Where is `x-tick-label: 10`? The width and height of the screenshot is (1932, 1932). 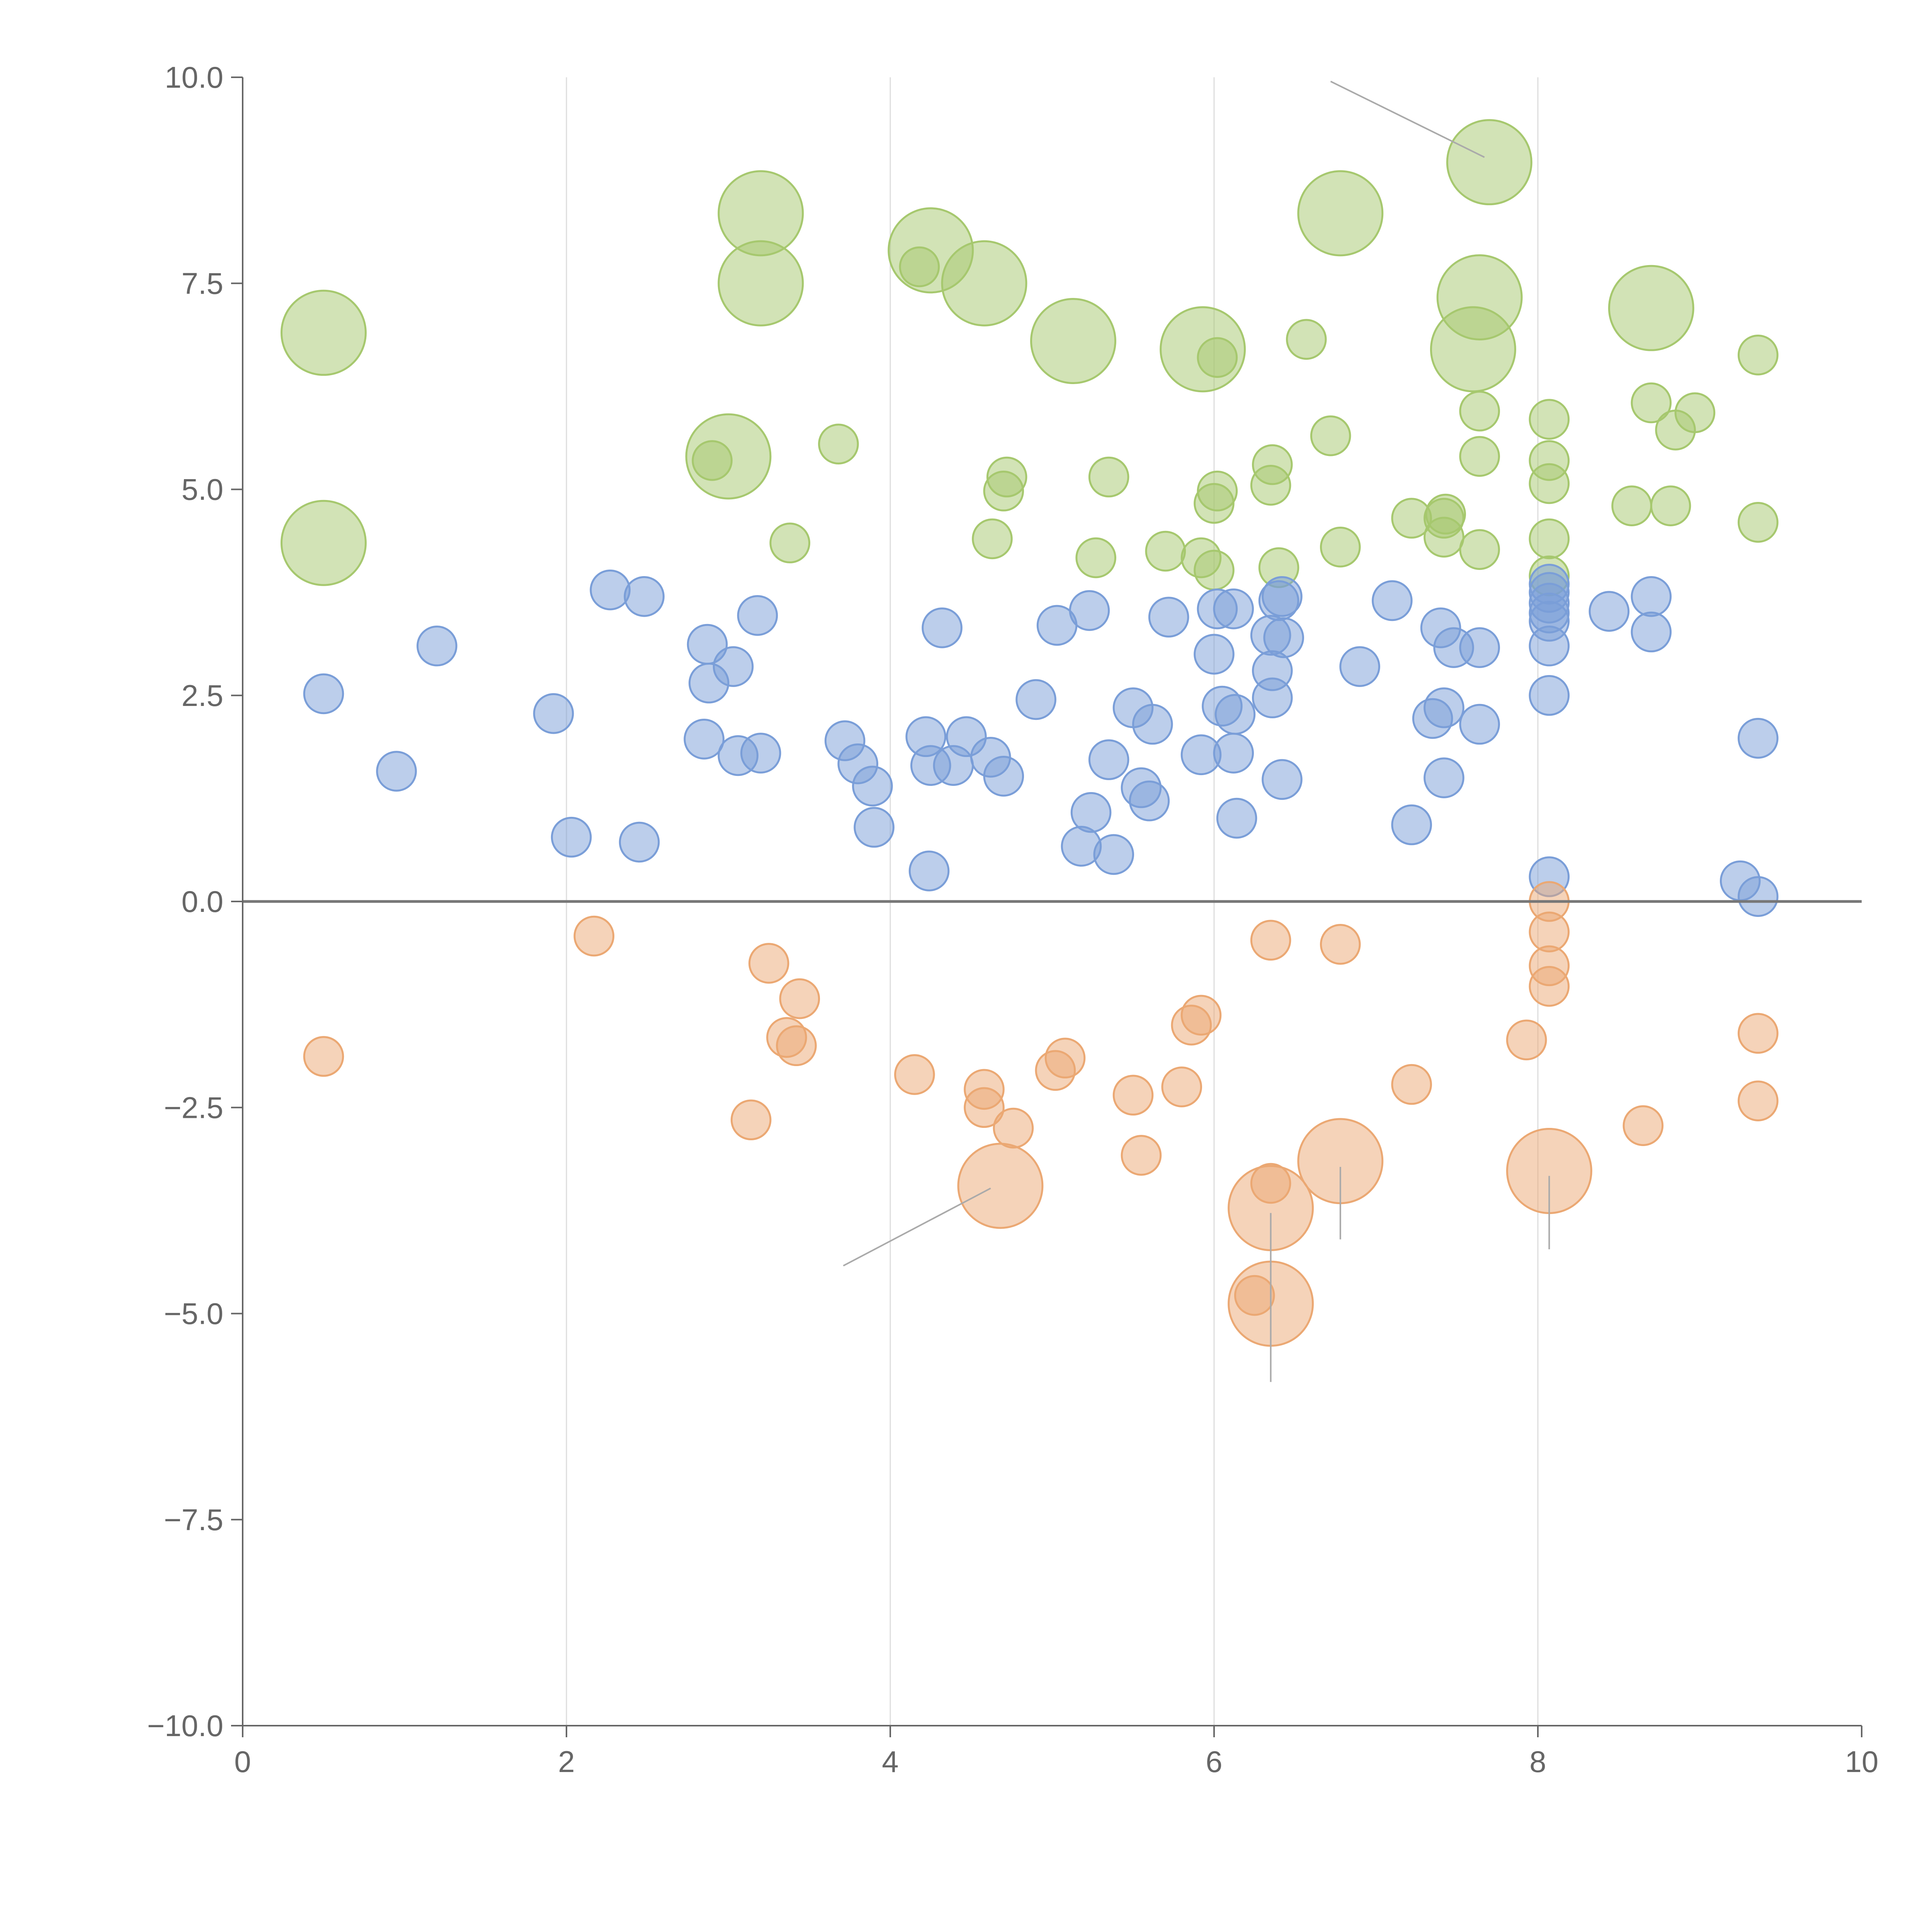
x-tick-label: 10 is located at coordinates (1862, 1762).